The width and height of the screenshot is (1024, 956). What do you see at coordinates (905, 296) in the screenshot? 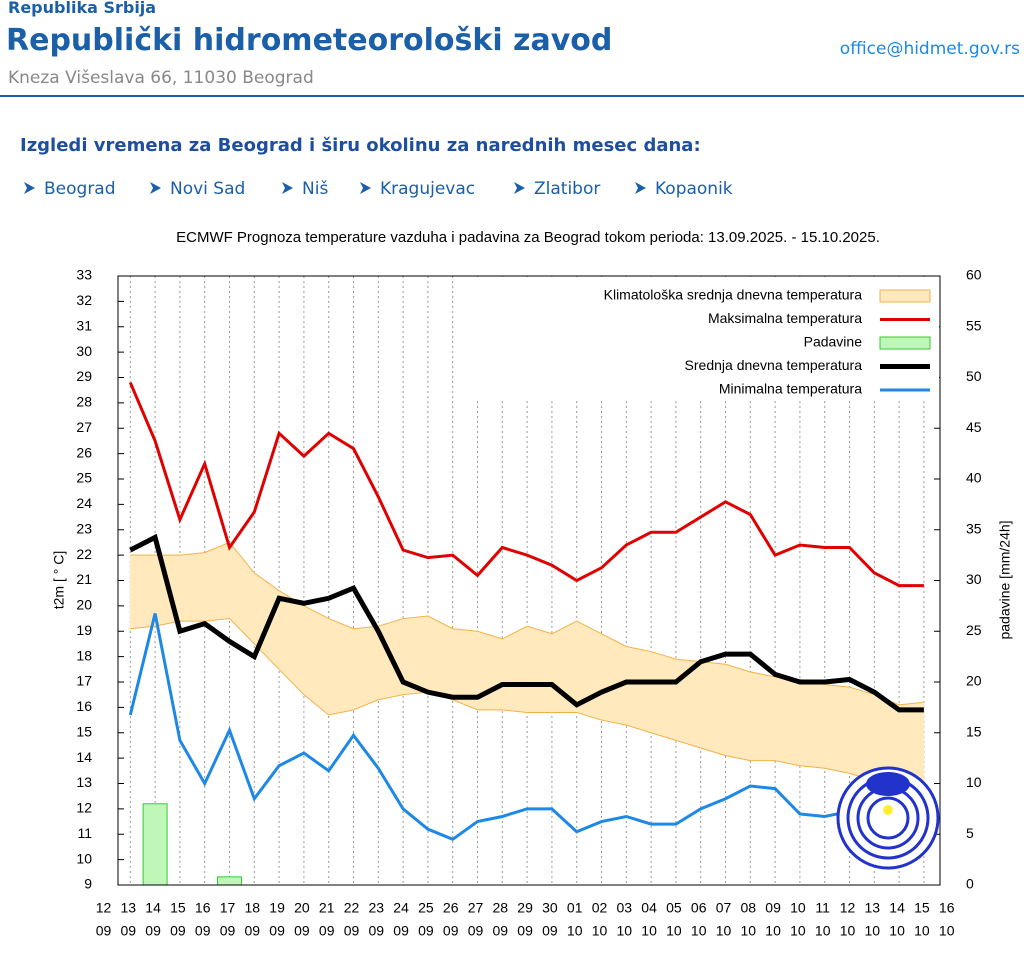
I see `legend-swatch` at bounding box center [905, 296].